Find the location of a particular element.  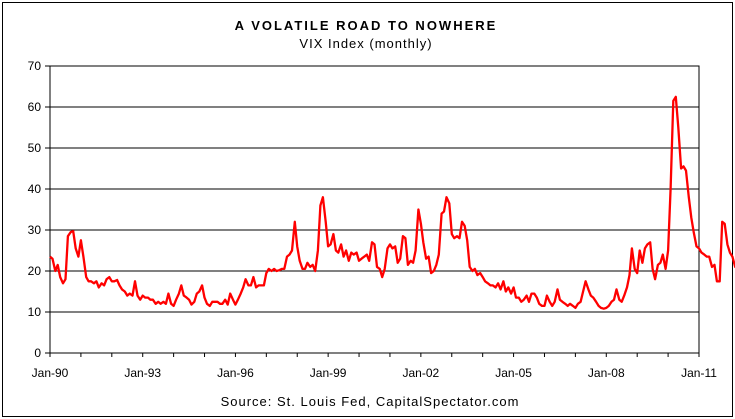

x-tick-label: Jan-08 is located at coordinates (606, 373).